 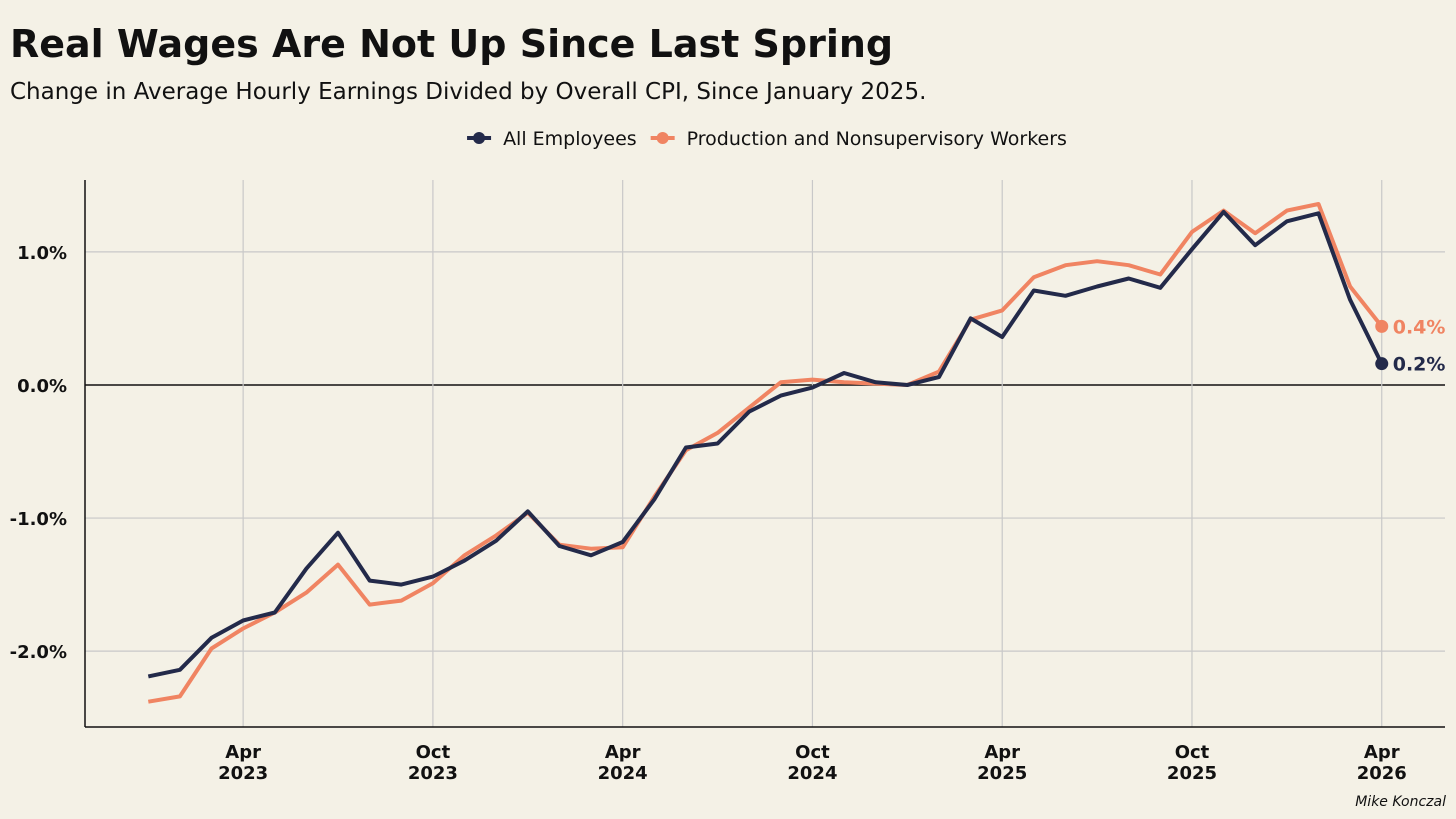 I want to click on legend-label: All Employees, so click(x=570, y=139).